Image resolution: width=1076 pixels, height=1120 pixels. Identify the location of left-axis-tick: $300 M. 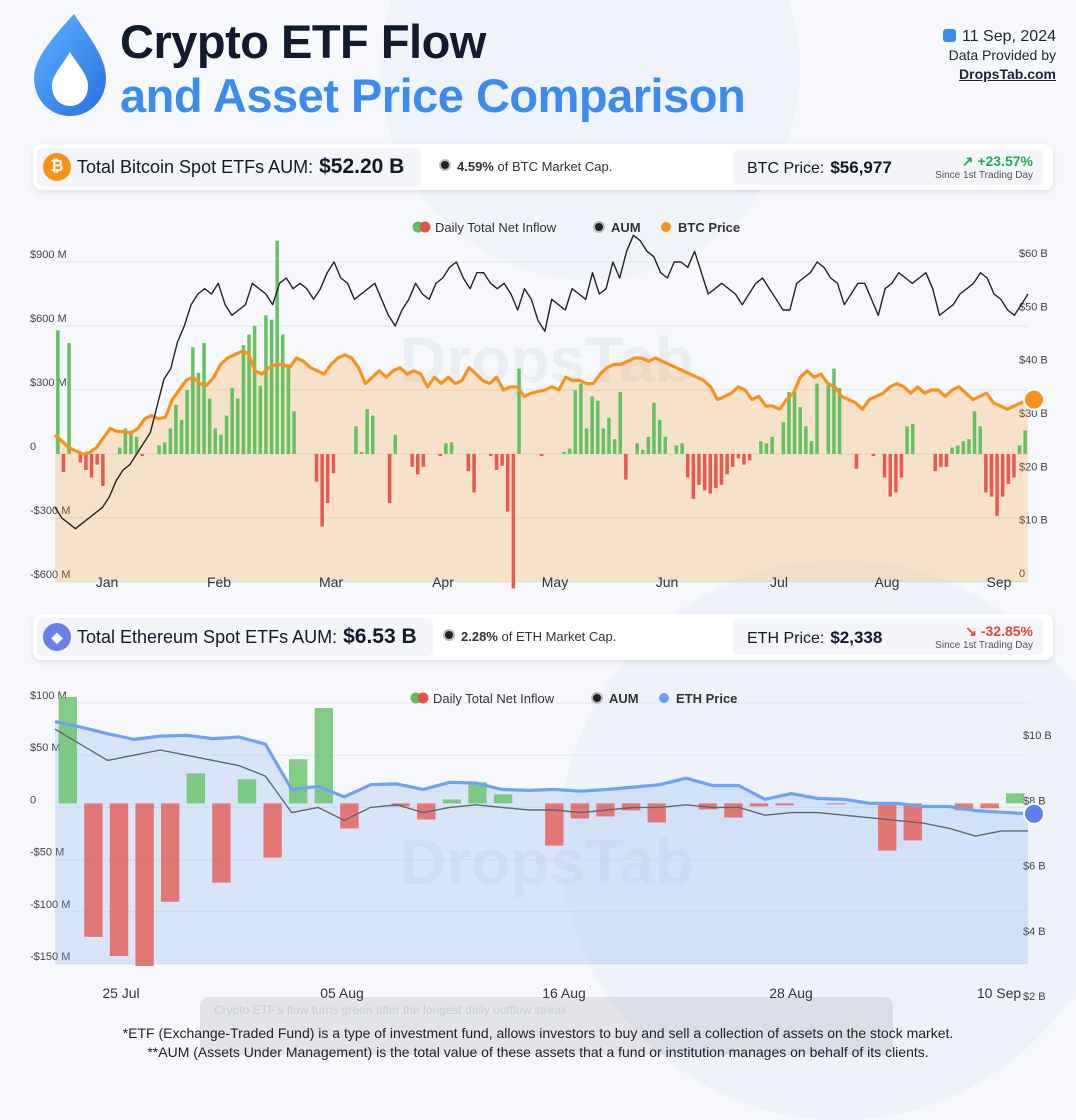
(48, 383).